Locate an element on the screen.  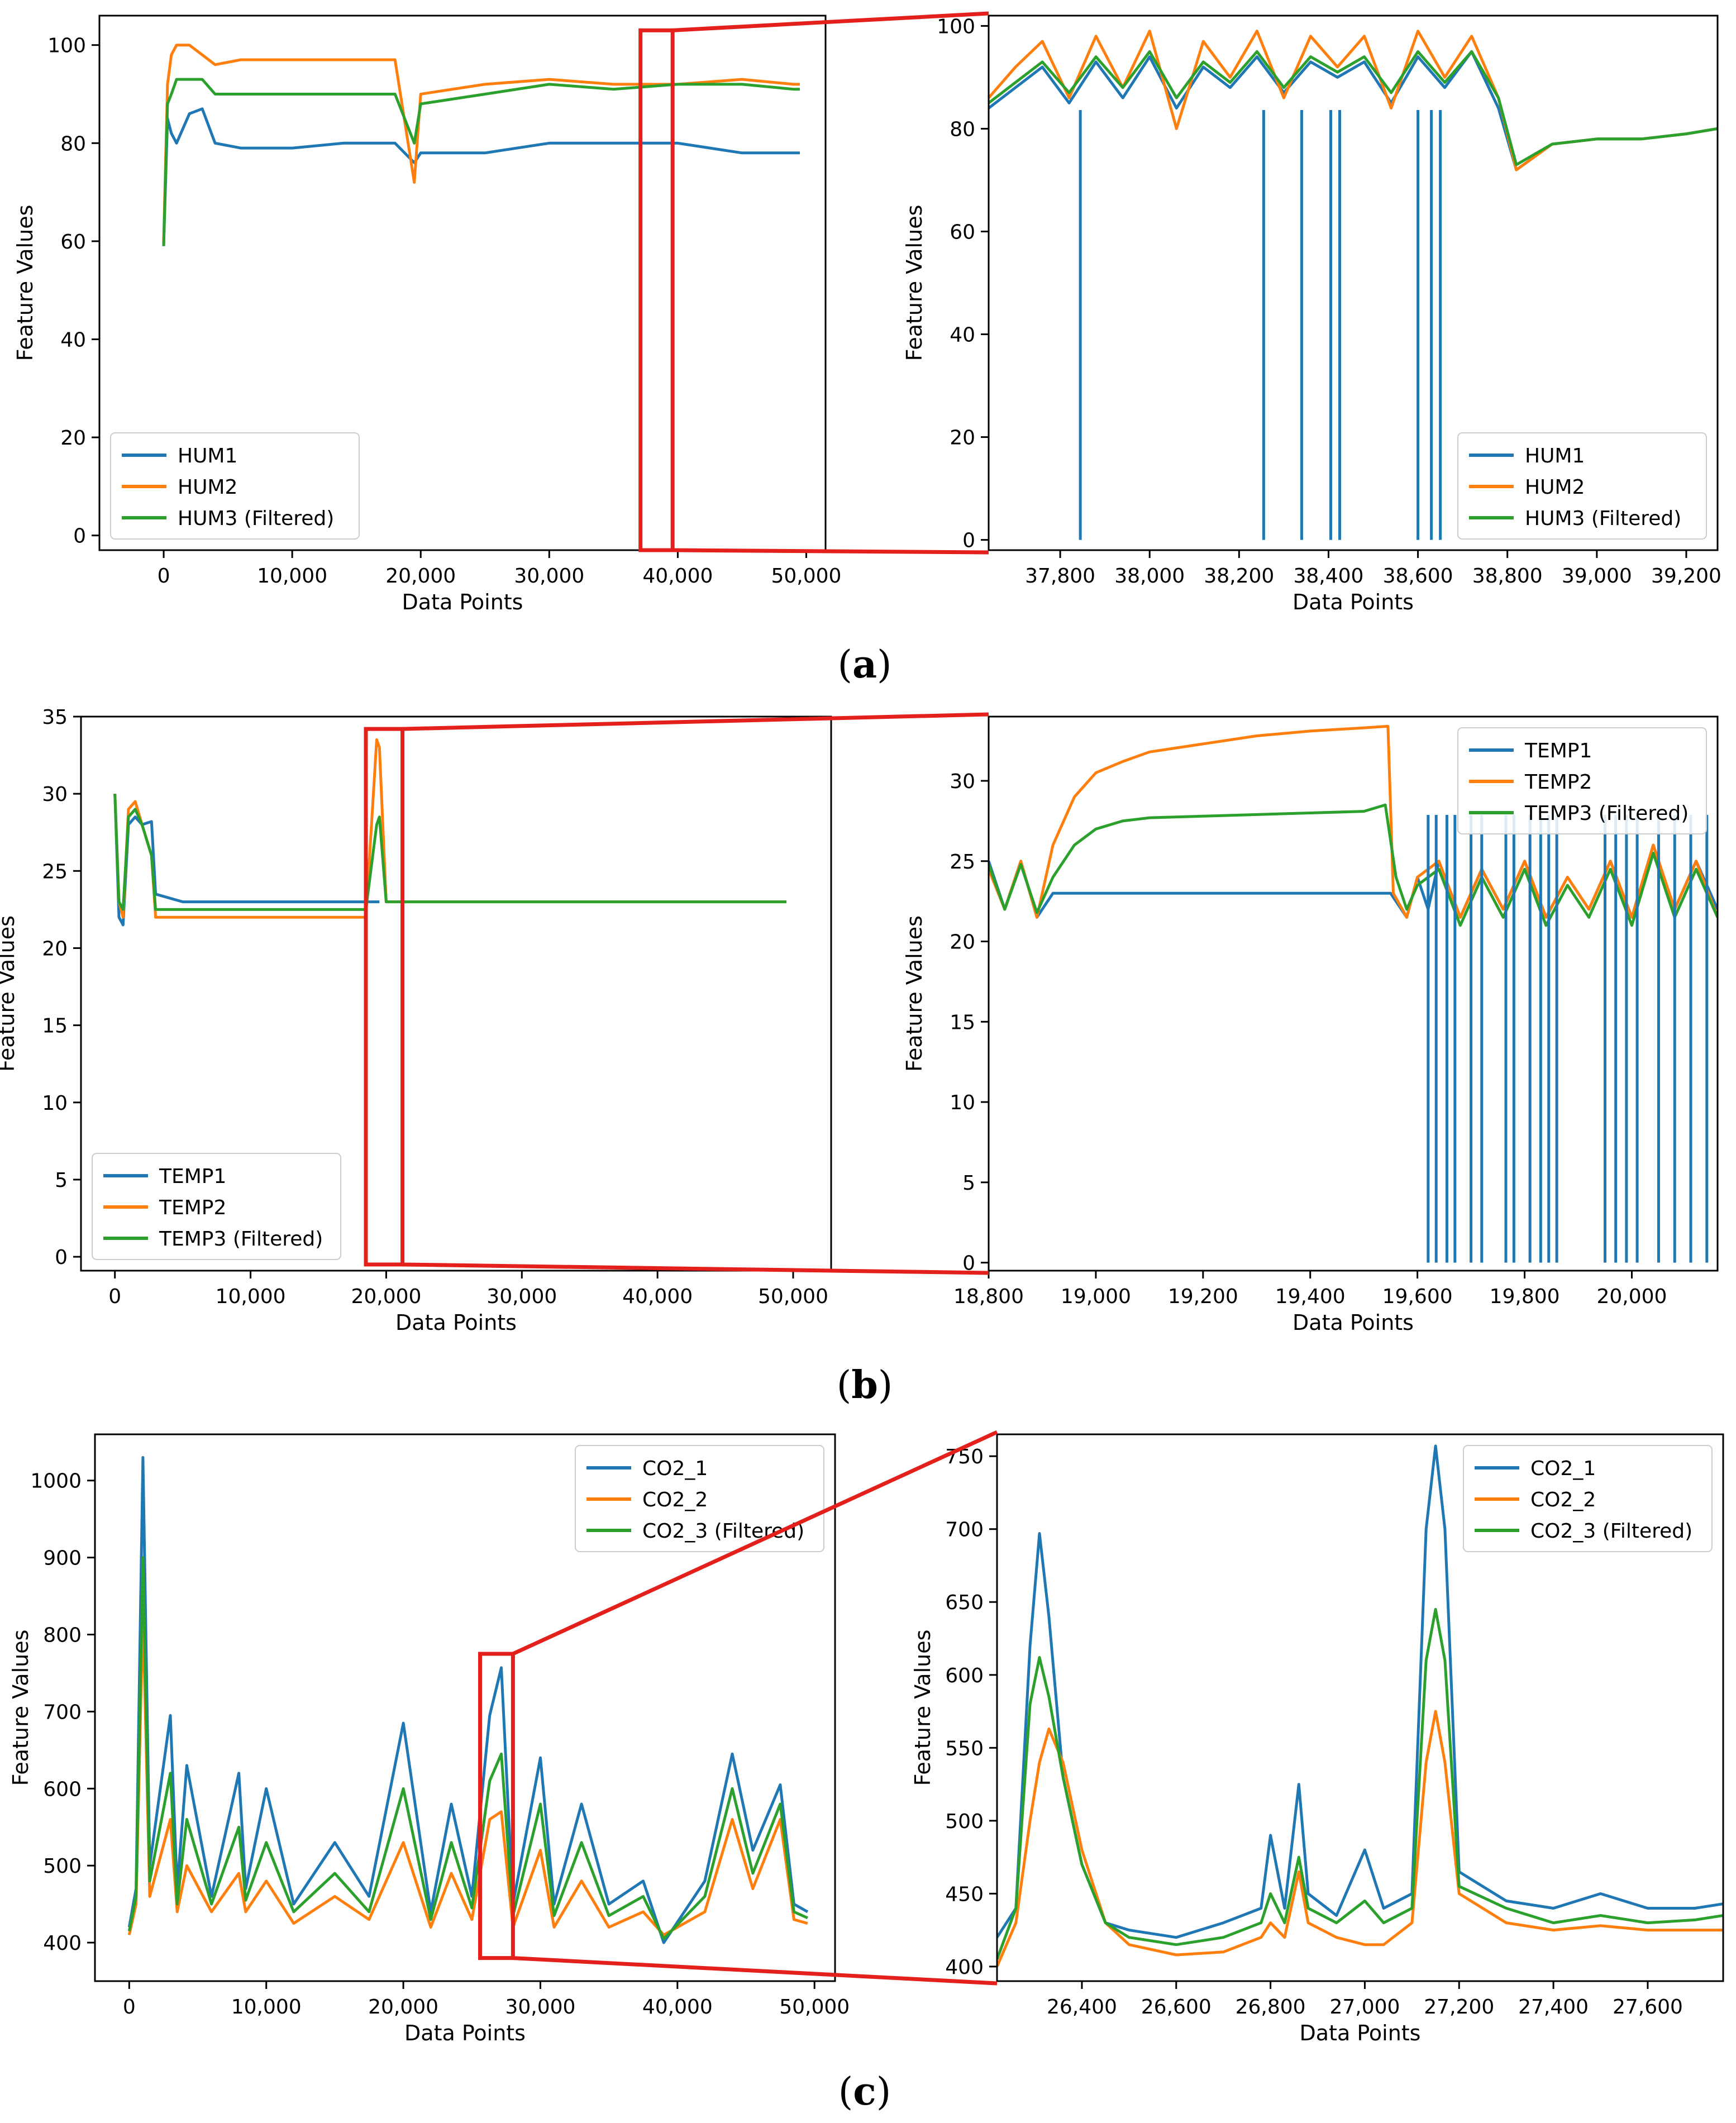
y-tick-label: 400 is located at coordinates (62, 1943).